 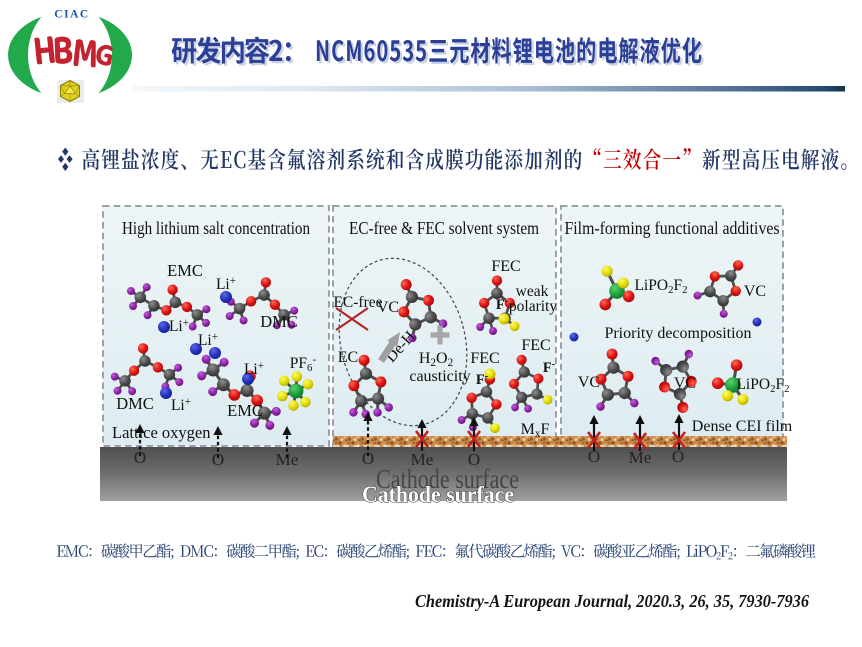 What do you see at coordinates (436, 359) in the screenshot?
I see `figure-label: H2O2` at bounding box center [436, 359].